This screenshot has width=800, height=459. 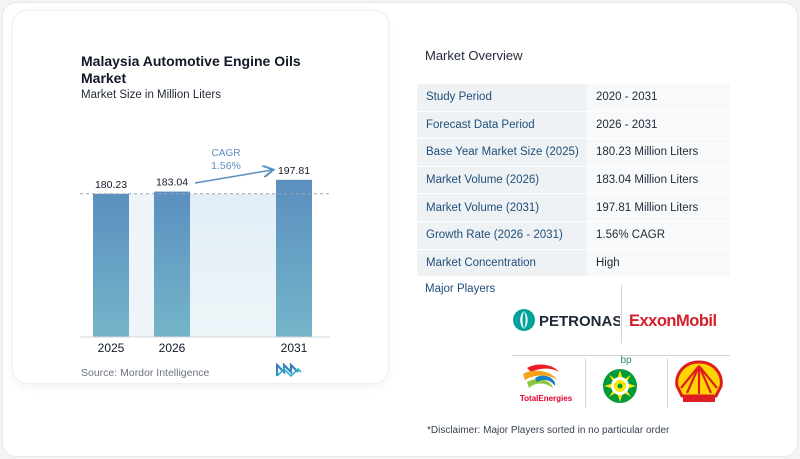 I want to click on chart-title: Malaysia Automotive Engine Oils Market, so click(x=191, y=69).